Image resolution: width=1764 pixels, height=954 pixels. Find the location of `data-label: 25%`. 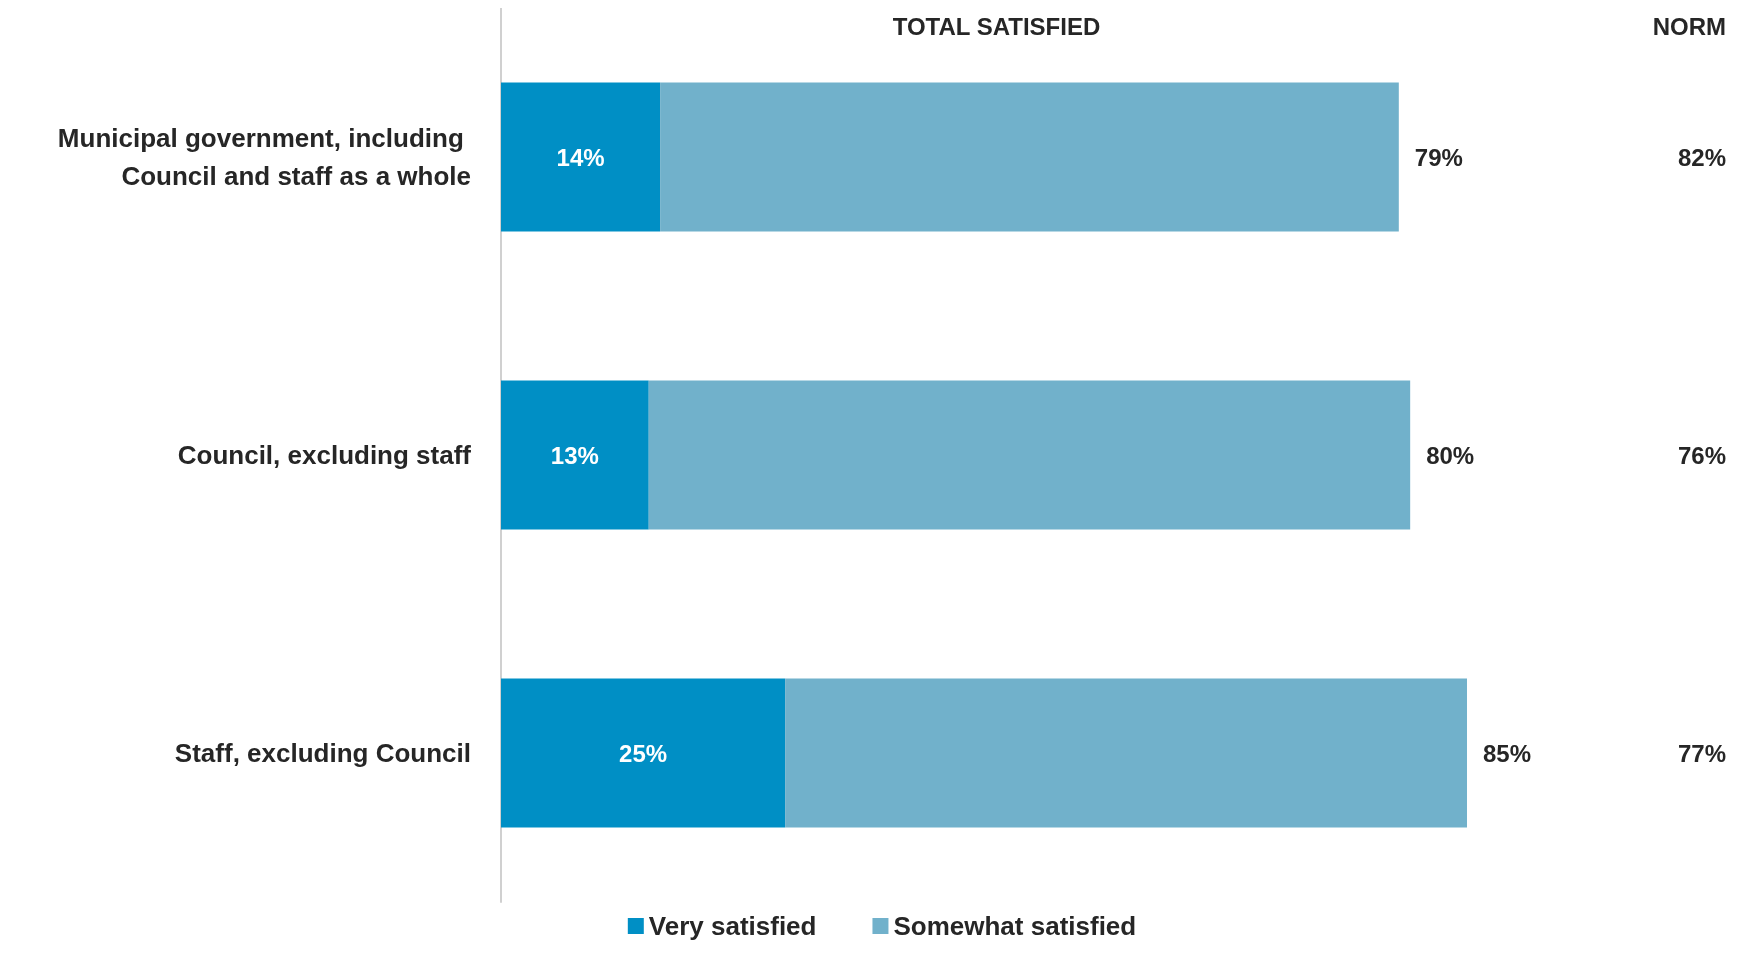

data-label: 25% is located at coordinates (643, 753).